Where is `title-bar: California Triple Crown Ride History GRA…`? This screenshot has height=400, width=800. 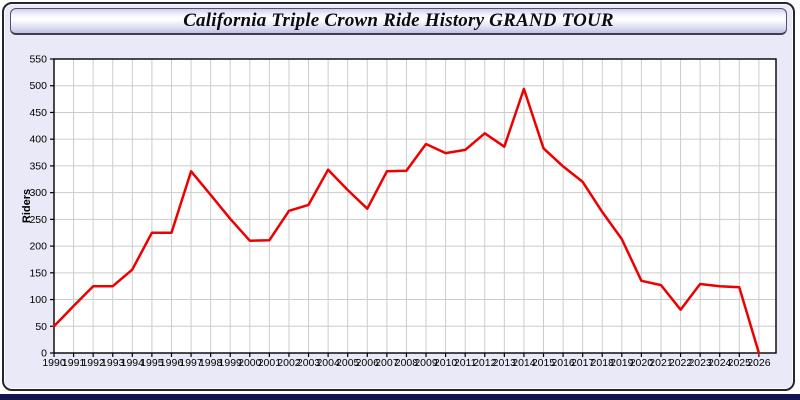 title-bar: California Triple Crown Ride History GRA… is located at coordinates (398, 21).